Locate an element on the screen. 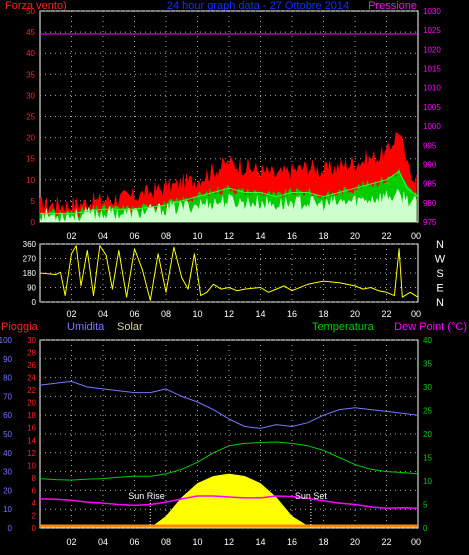  pressure-axis-label: Pressione is located at coordinates (392, 6).